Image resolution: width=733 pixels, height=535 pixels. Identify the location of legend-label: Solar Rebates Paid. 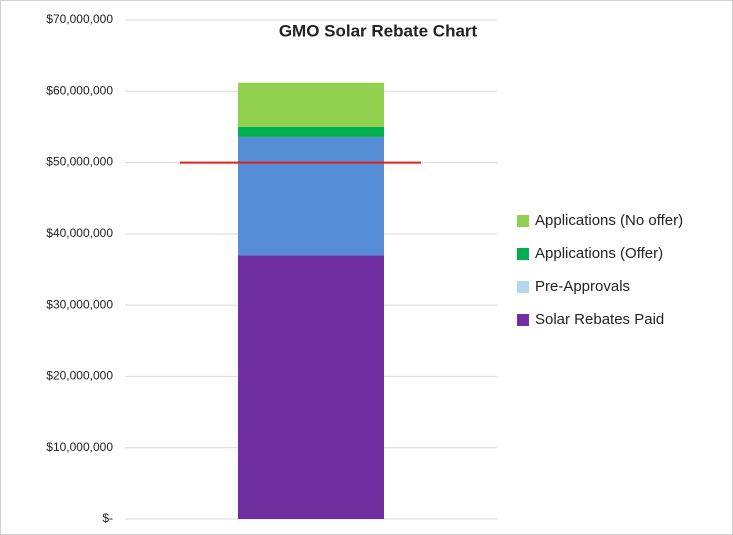
(599, 319).